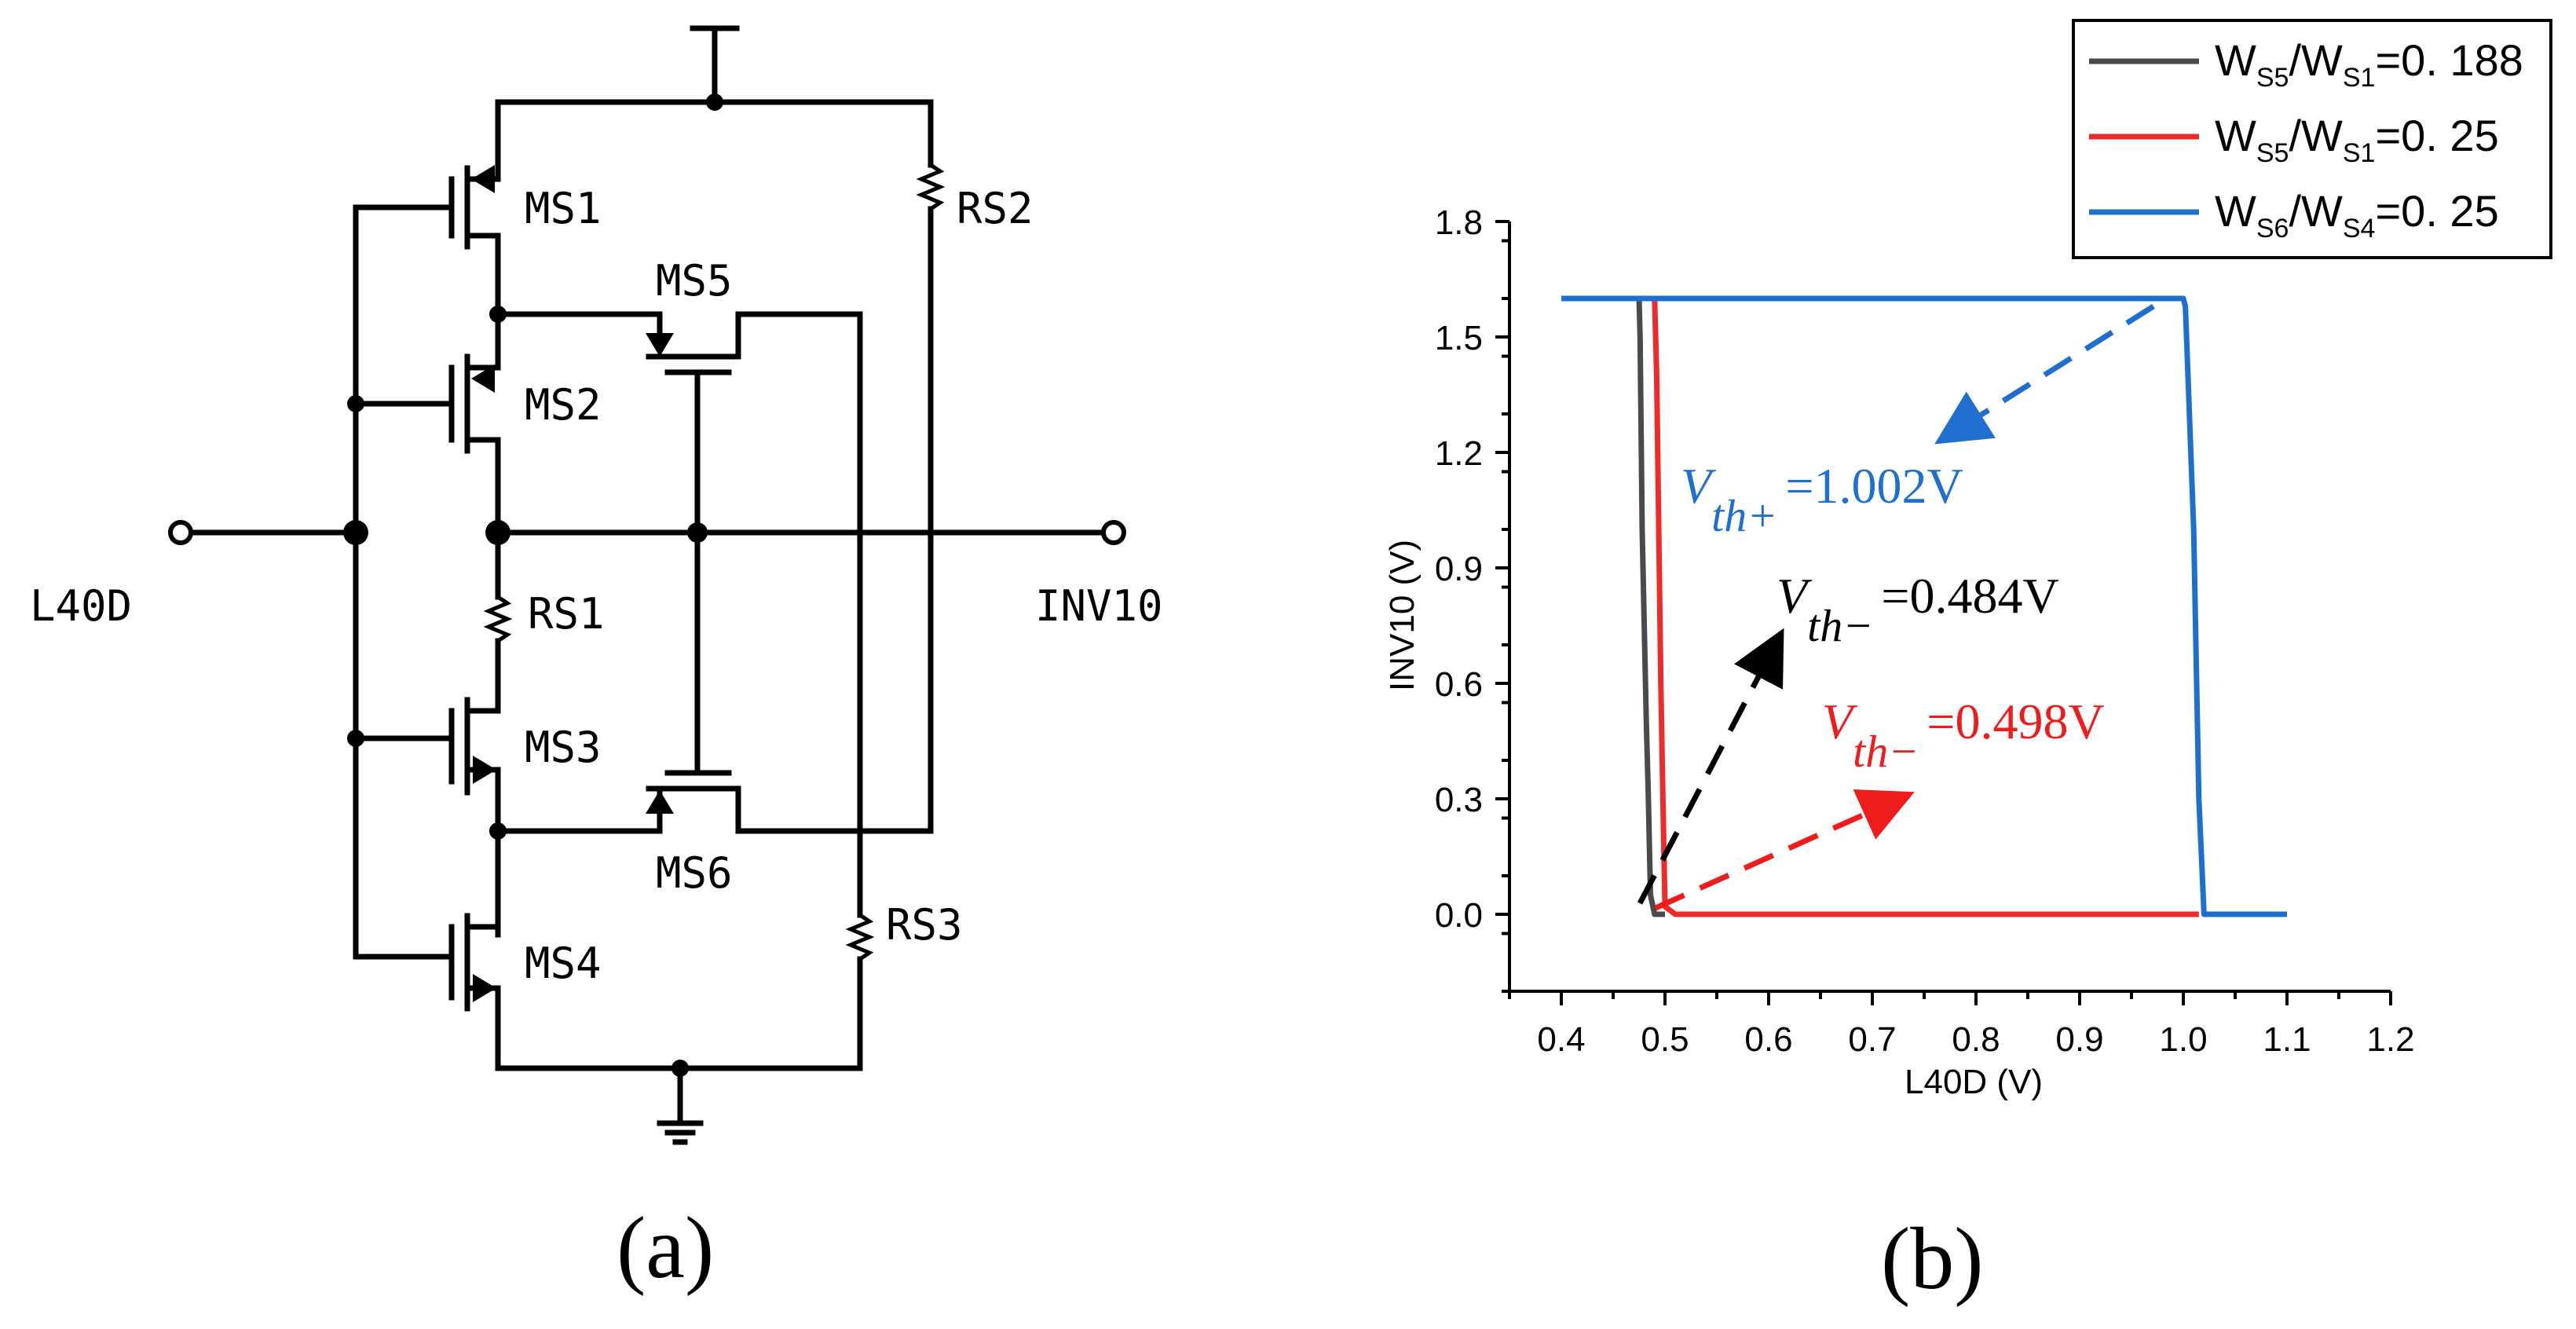  I want to click on x-tick-label: 0.6, so click(1768, 1039).